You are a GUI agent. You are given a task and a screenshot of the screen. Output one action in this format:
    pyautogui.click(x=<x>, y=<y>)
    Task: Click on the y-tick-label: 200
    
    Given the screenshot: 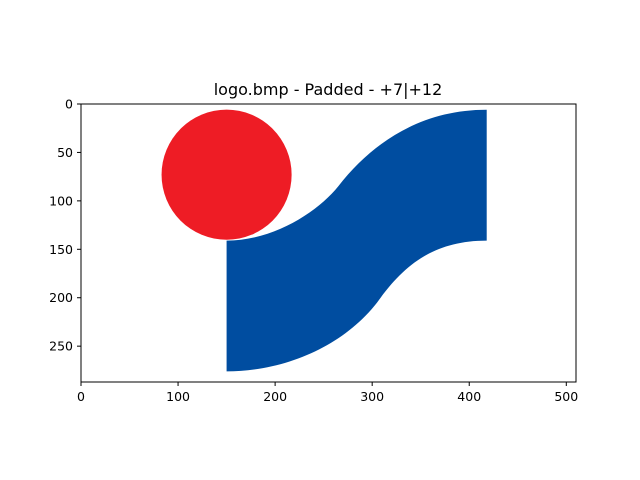 What is the action you would take?
    pyautogui.click(x=61, y=297)
    